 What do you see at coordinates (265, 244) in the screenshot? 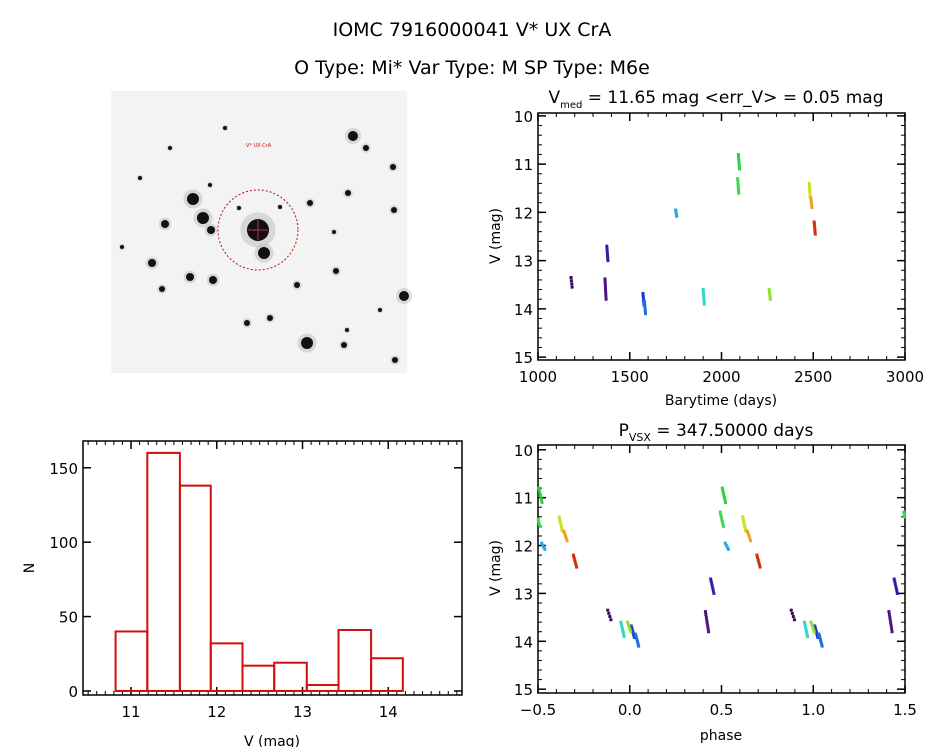
I see `finder-stars` at bounding box center [265, 244].